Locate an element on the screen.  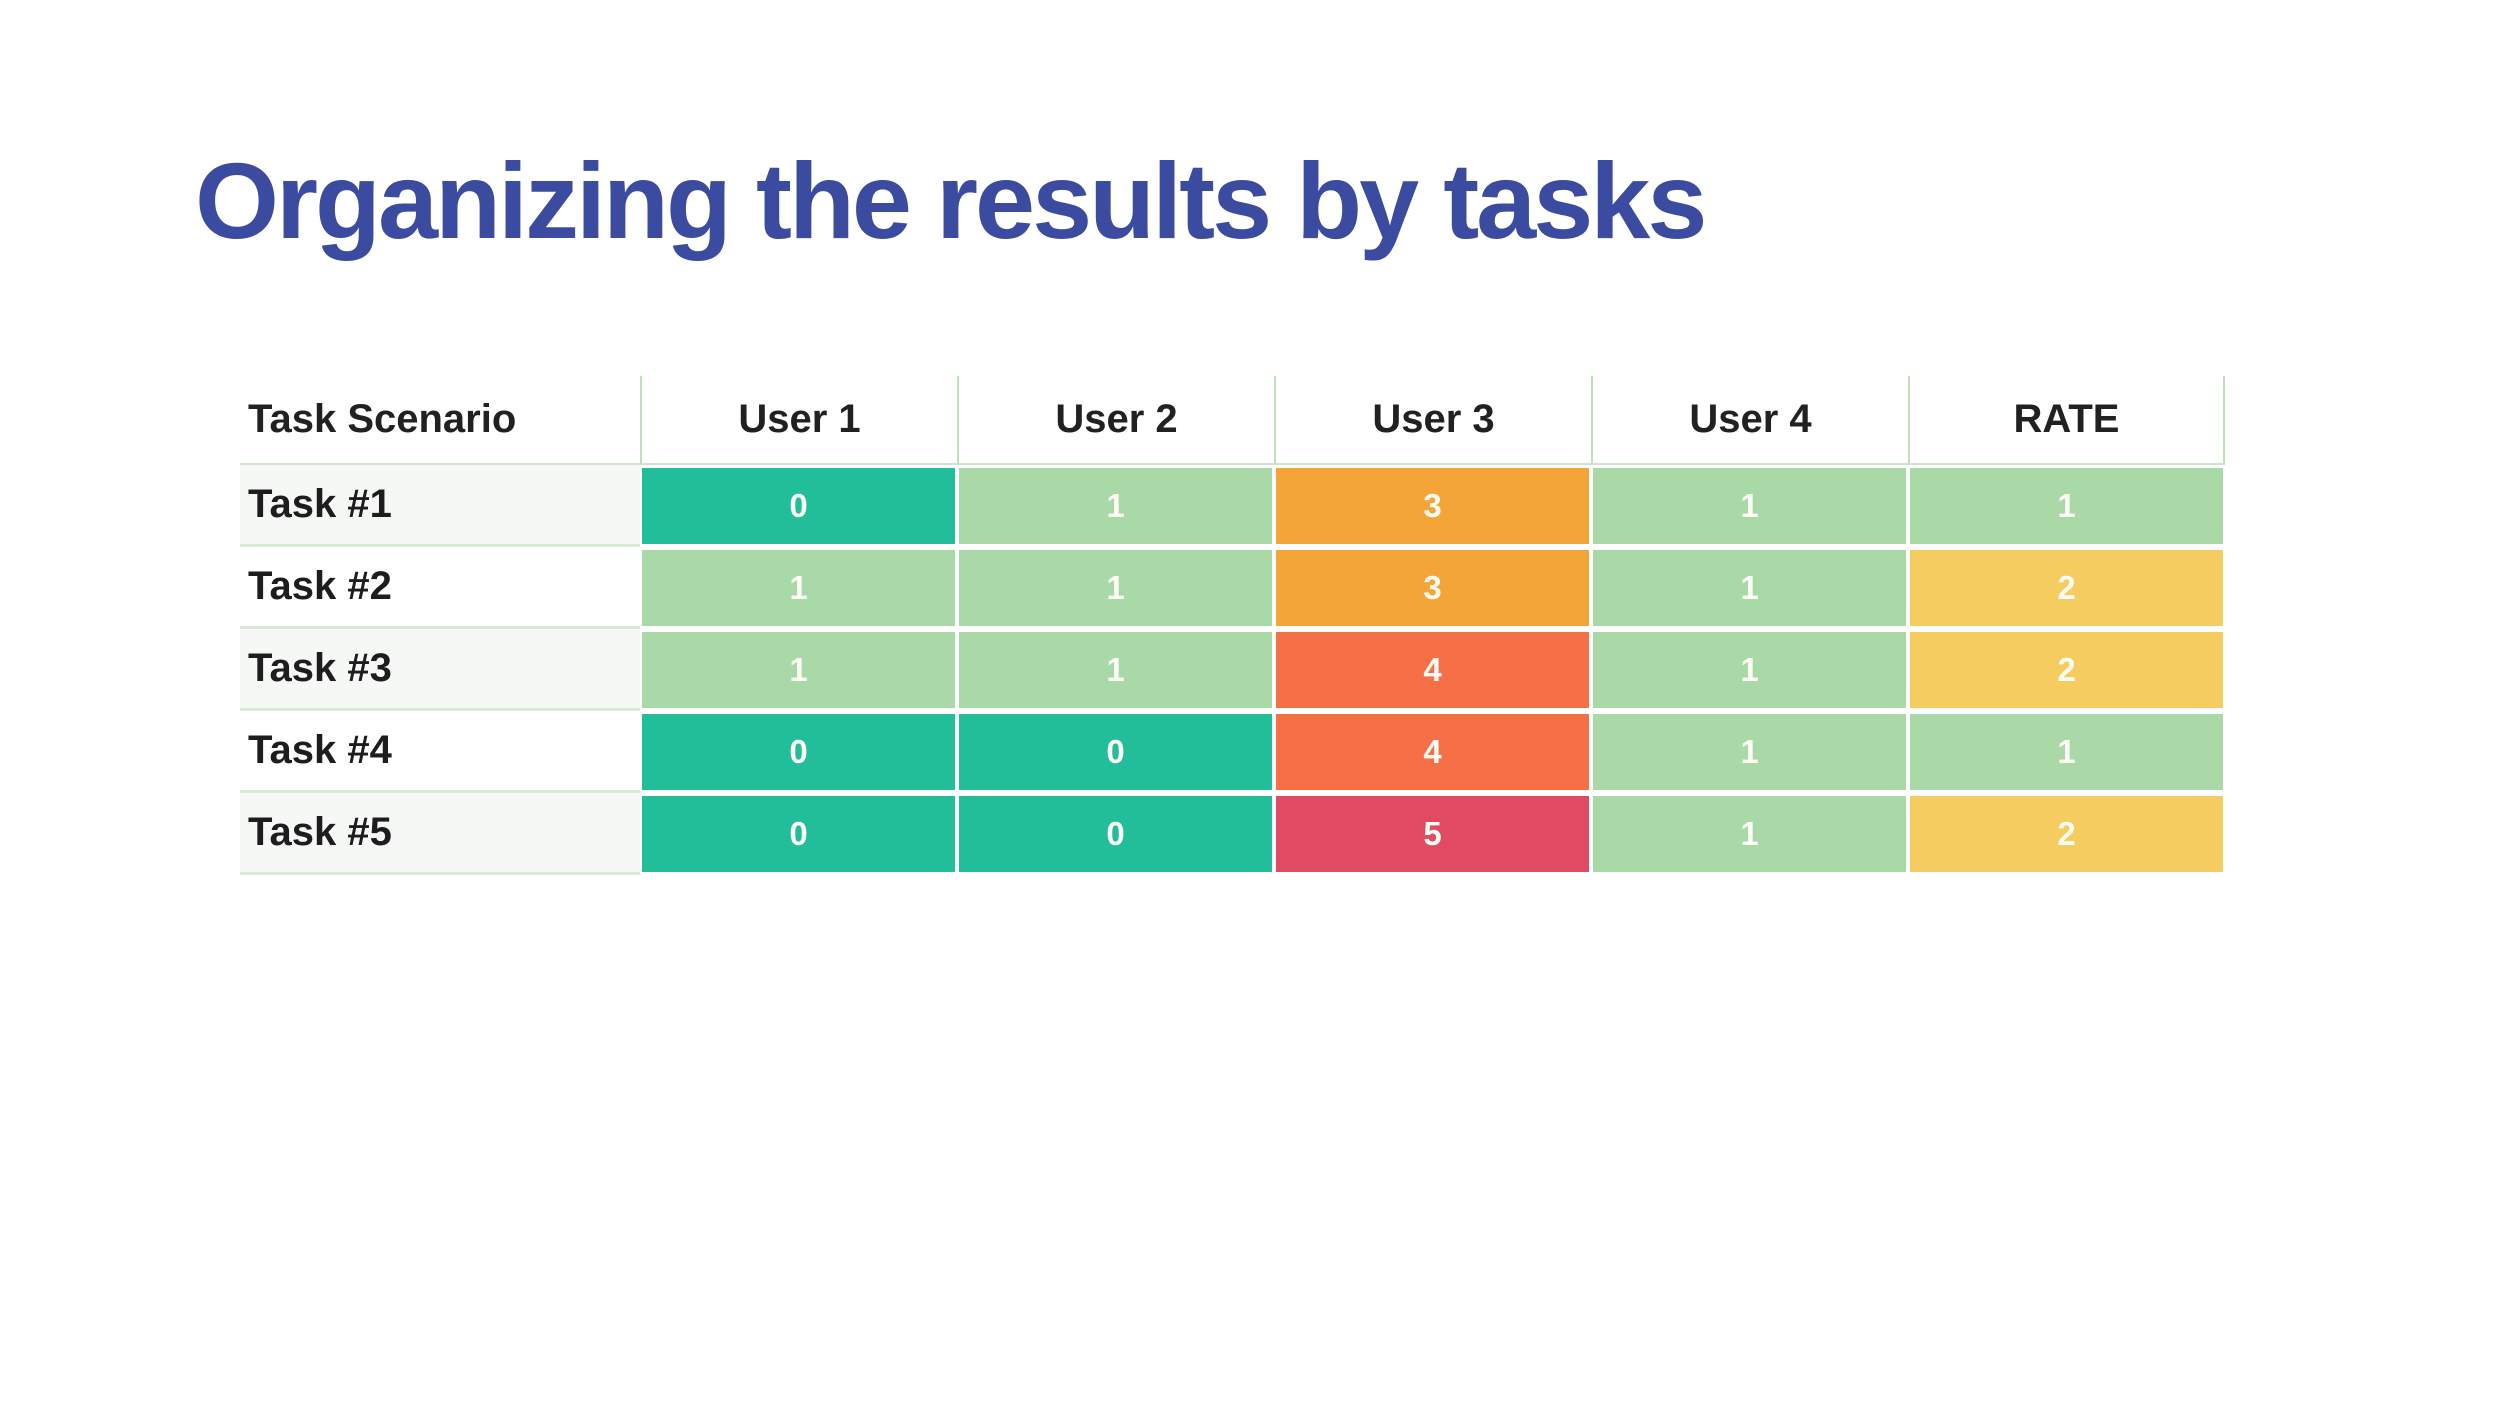
cell-task4-user3: 4 is located at coordinates (1432, 752).